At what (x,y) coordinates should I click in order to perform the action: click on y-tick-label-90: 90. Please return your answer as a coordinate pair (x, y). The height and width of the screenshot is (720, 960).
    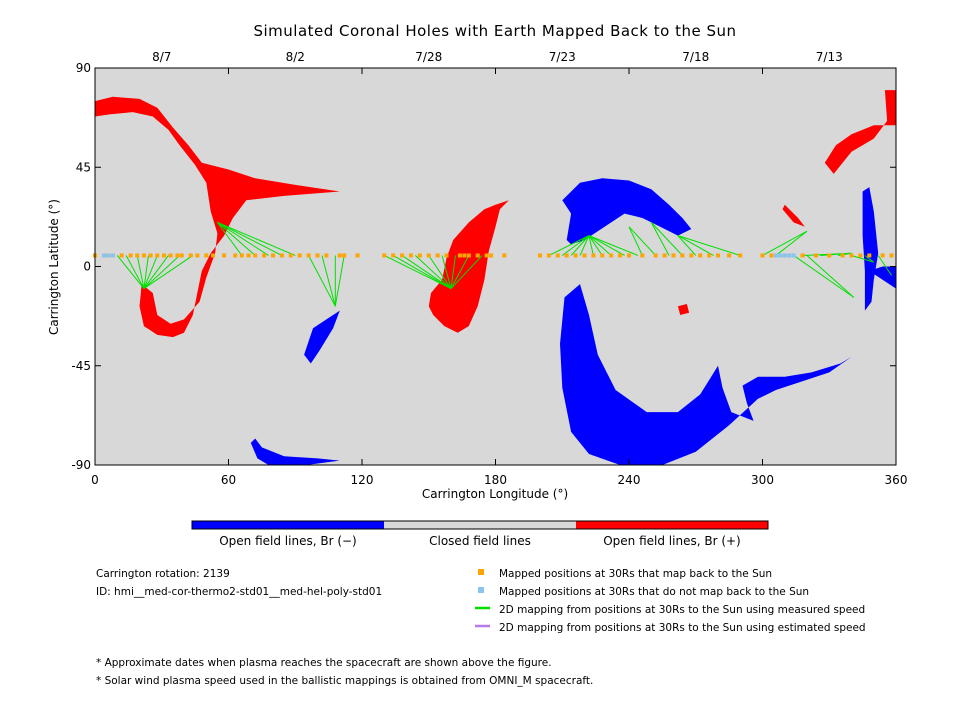
    Looking at the image, I should click on (83, 68).